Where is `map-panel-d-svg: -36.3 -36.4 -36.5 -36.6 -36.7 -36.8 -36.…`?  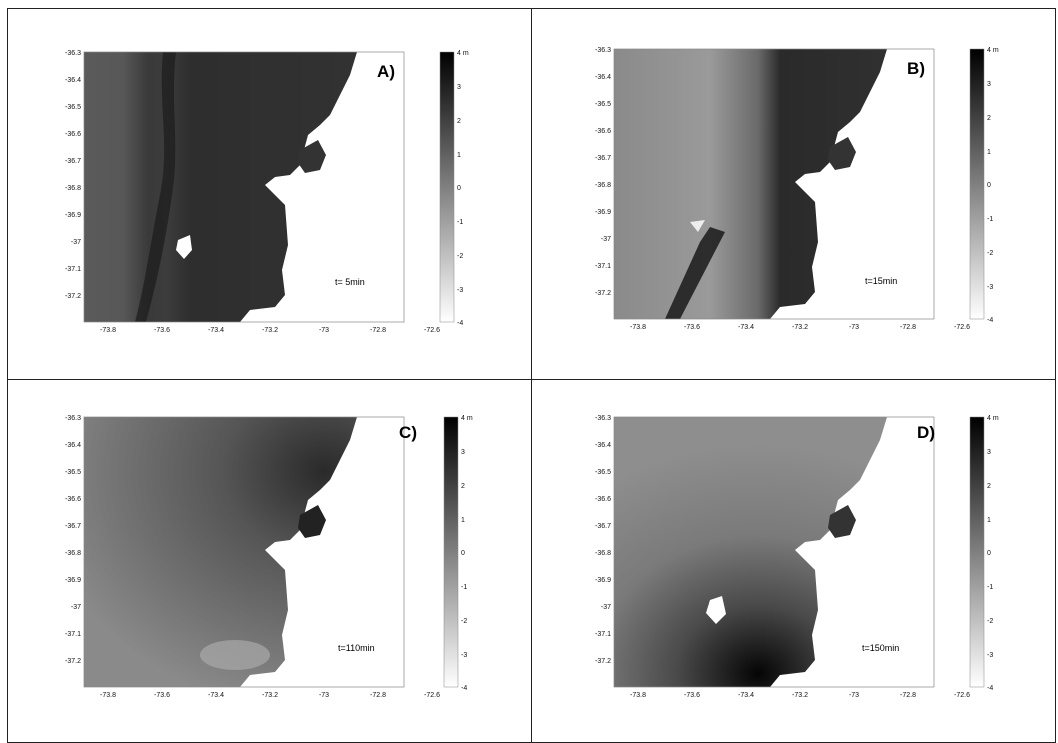 map-panel-d-svg: -36.3 -36.4 -36.5 -36.6 -36.7 -36.8 -36.… is located at coordinates (797, 557).